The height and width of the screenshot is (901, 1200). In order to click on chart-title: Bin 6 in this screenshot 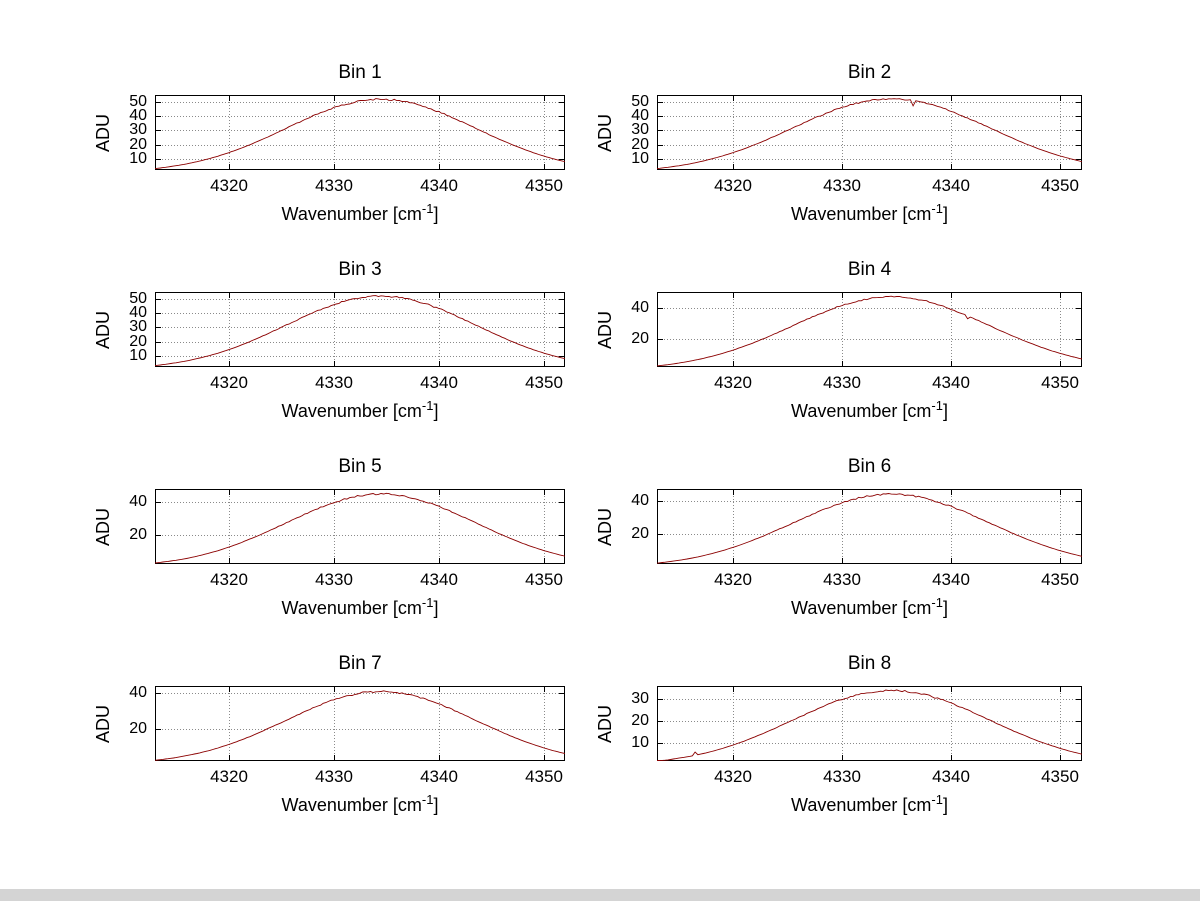, I will do `click(869, 466)`.